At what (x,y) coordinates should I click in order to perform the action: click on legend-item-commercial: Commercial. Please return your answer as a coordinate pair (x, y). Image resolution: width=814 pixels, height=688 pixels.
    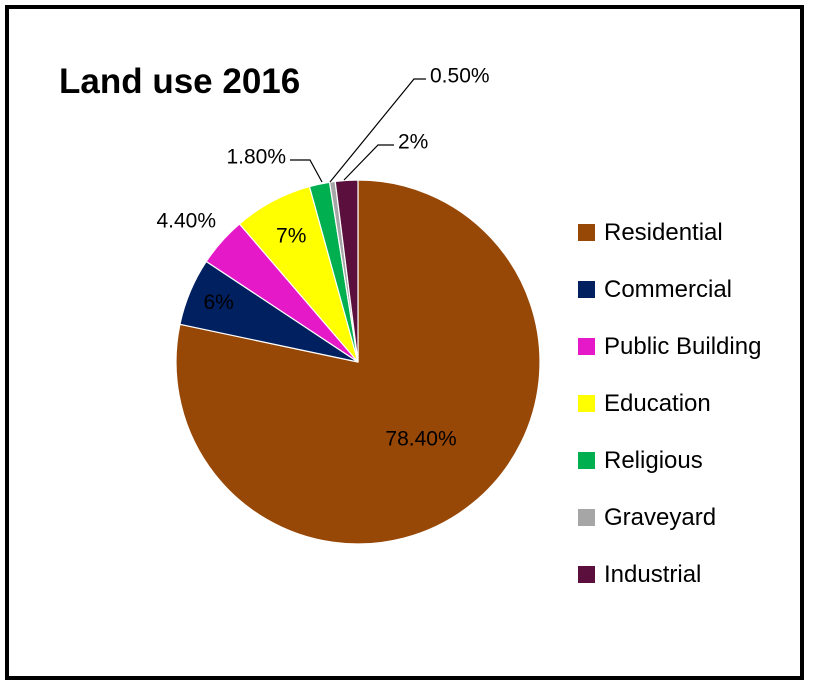
    Looking at the image, I should click on (669, 289).